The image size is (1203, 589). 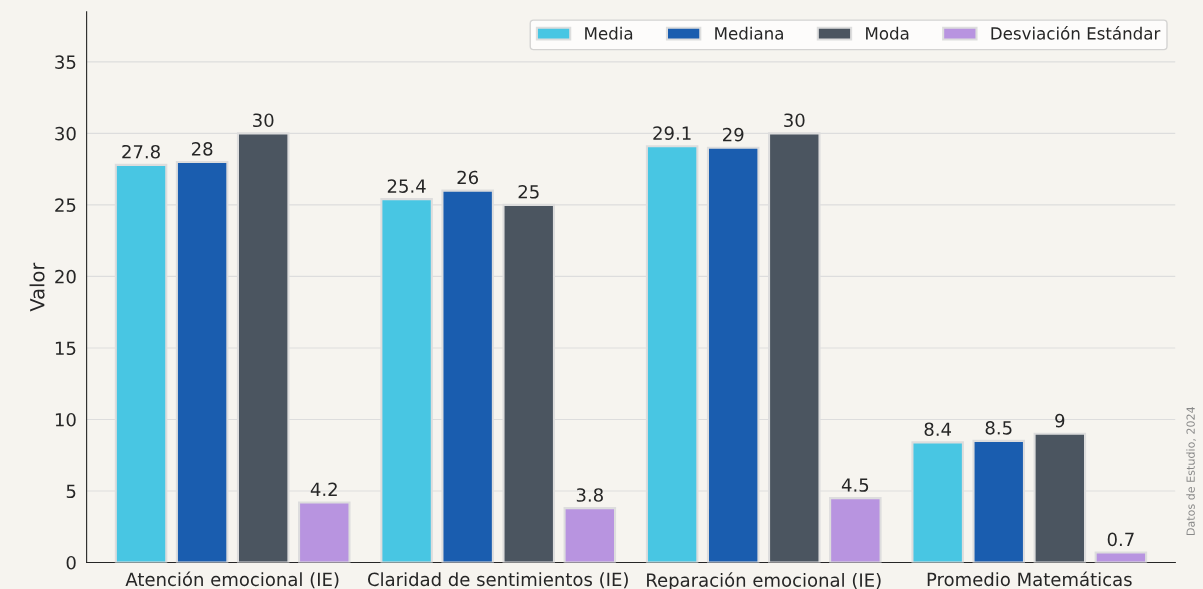 I want to click on x-tick-label: Atención emocional (IE), so click(x=232, y=580).